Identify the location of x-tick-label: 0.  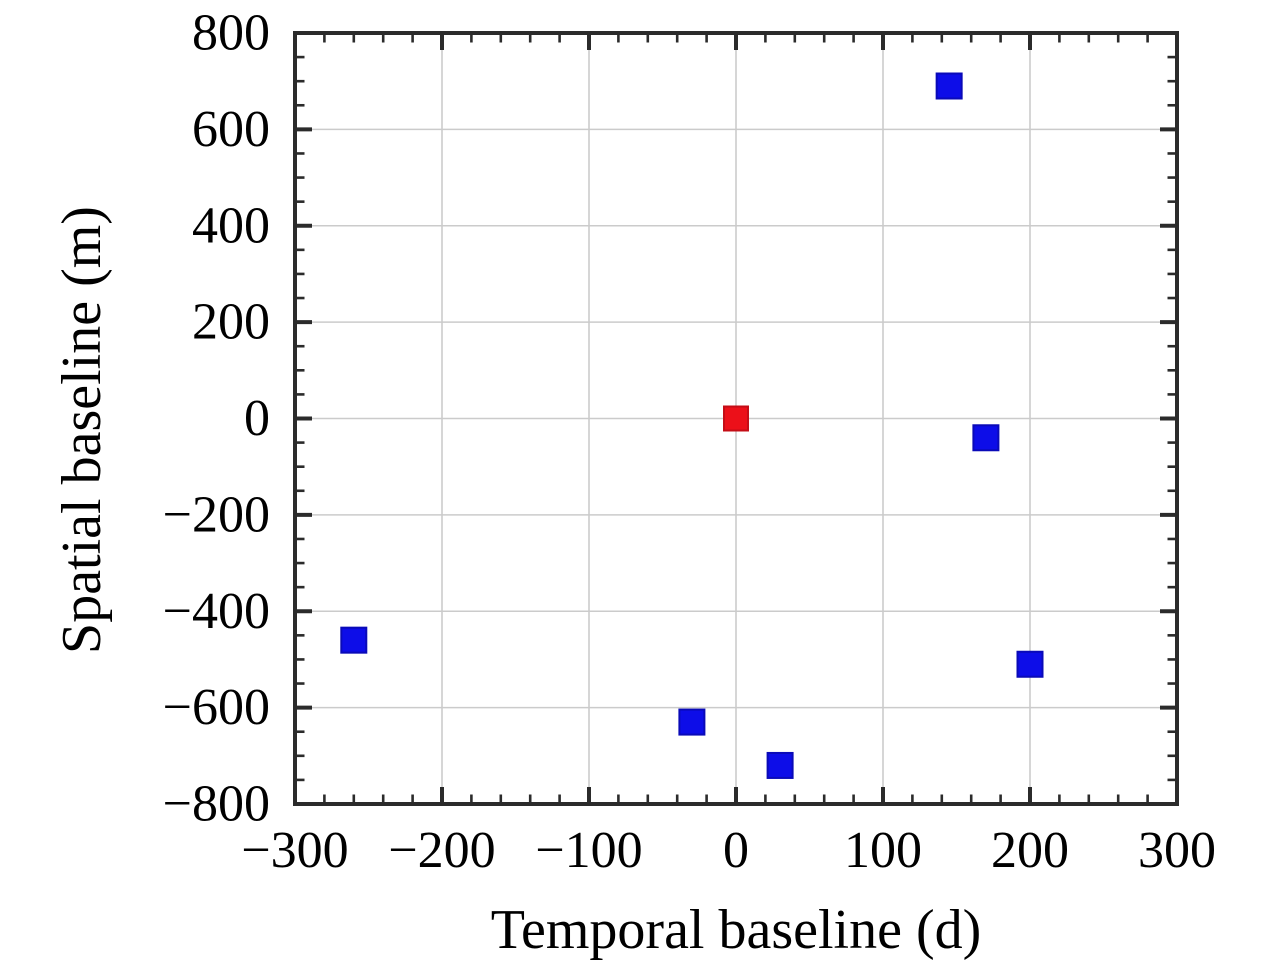
(736, 850).